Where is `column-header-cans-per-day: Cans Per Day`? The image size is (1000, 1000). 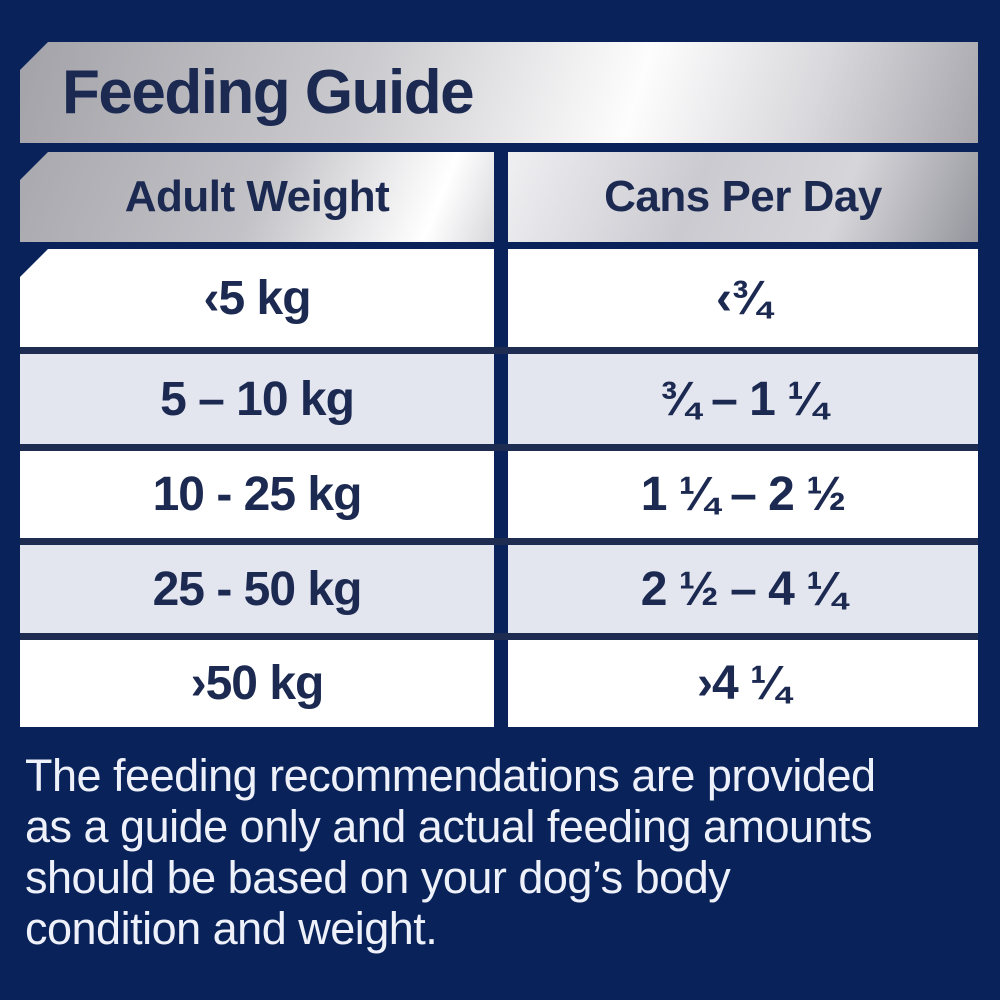
column-header-cans-per-day: Cans Per Day is located at coordinates (743, 197).